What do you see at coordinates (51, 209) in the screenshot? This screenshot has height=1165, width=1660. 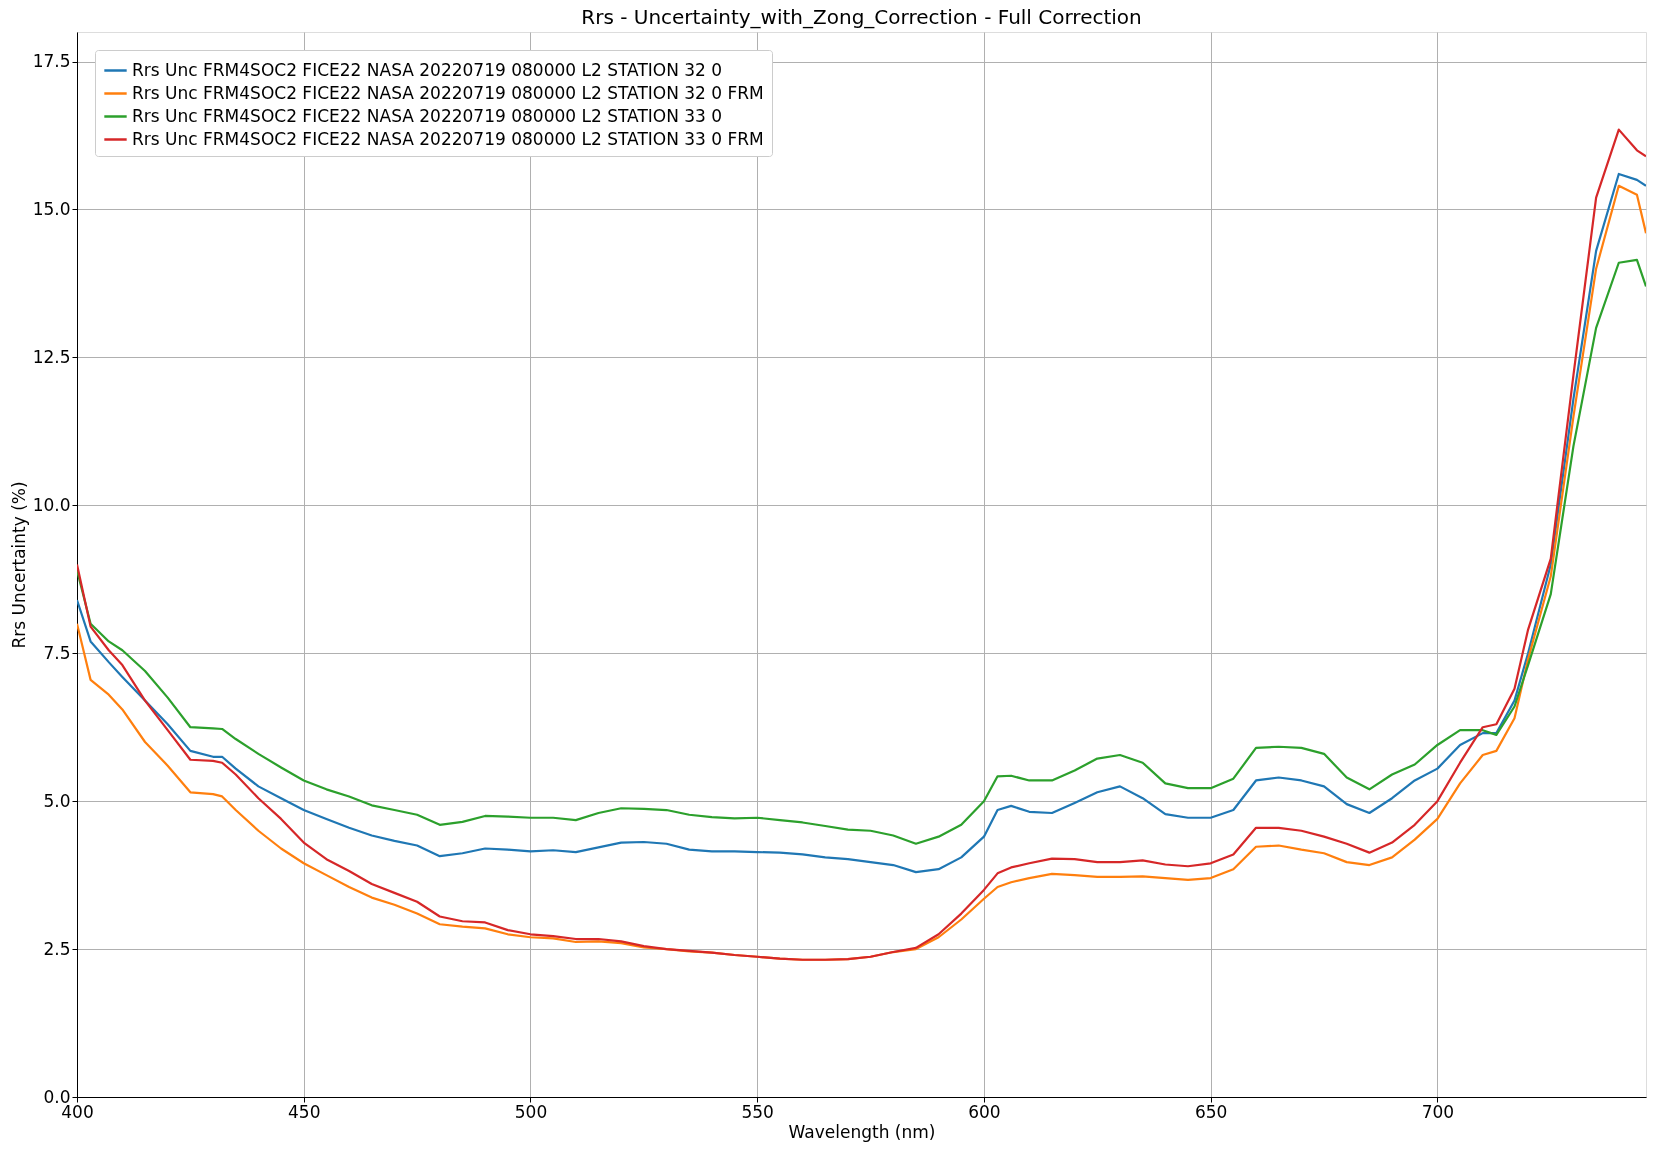 I see `y-tick-label: 15.0` at bounding box center [51, 209].